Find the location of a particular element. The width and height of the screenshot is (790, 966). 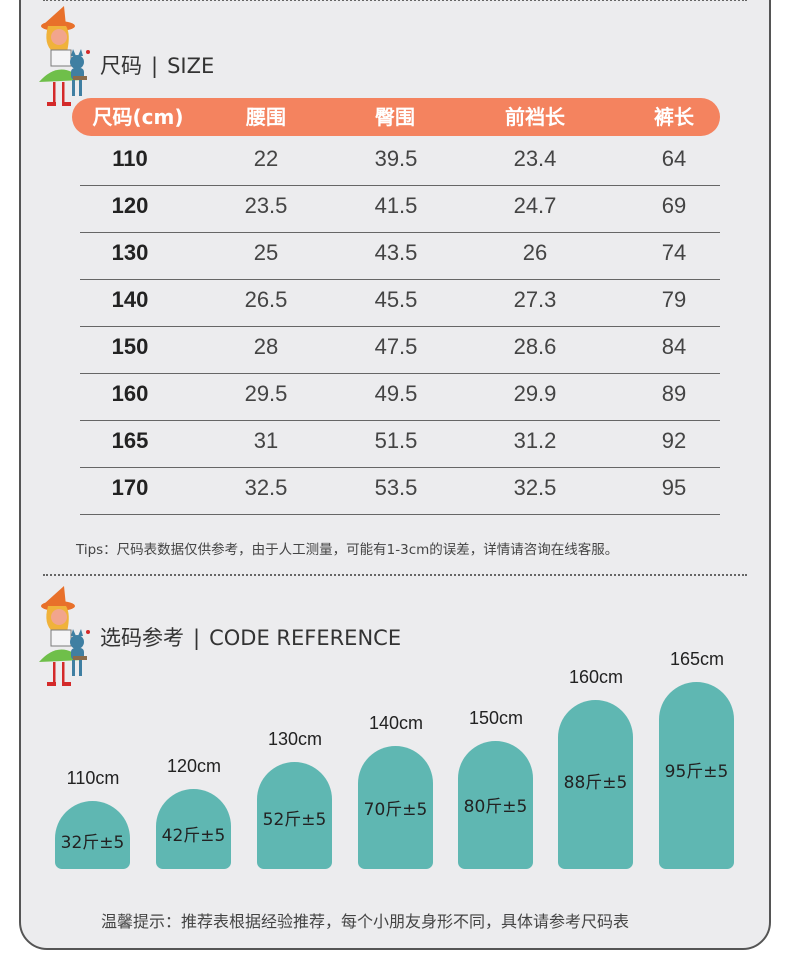

header-front-rise: 前裆长 is located at coordinates (535, 117).